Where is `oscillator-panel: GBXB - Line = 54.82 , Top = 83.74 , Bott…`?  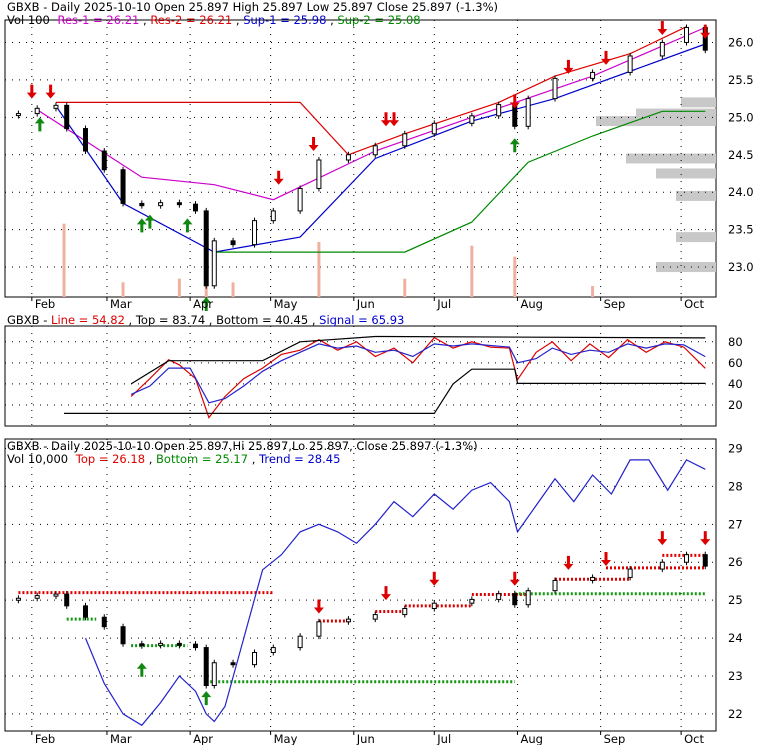 oscillator-panel: GBXB - Line = 54.82 , Top = 83.74 , Bott… is located at coordinates (373, 370).